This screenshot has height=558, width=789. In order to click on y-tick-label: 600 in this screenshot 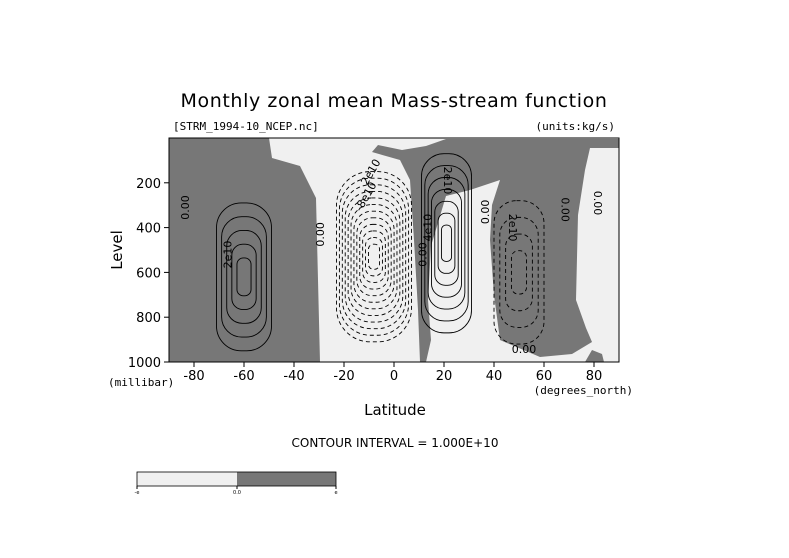, I will do `click(148, 273)`.